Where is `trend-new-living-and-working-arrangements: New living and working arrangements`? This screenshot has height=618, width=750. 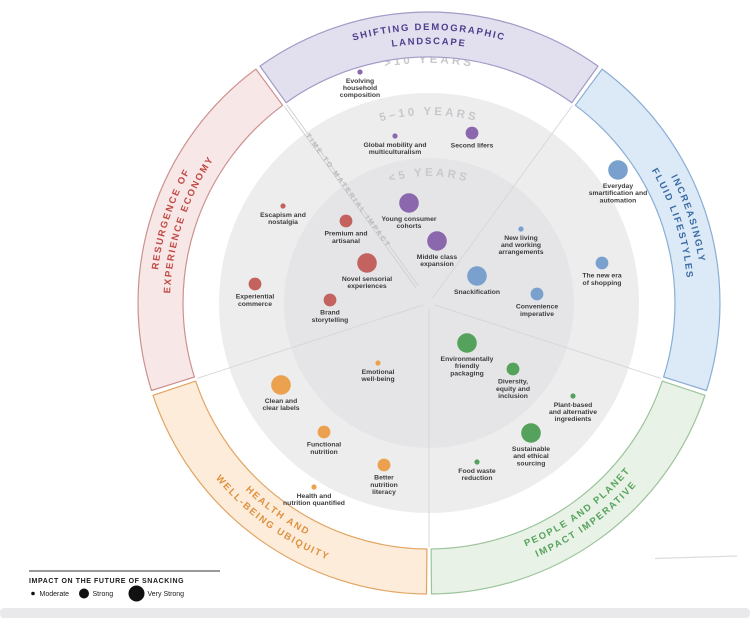
trend-new-living-and-working-arrangements: New living and working arrangements is located at coordinates (521, 241).